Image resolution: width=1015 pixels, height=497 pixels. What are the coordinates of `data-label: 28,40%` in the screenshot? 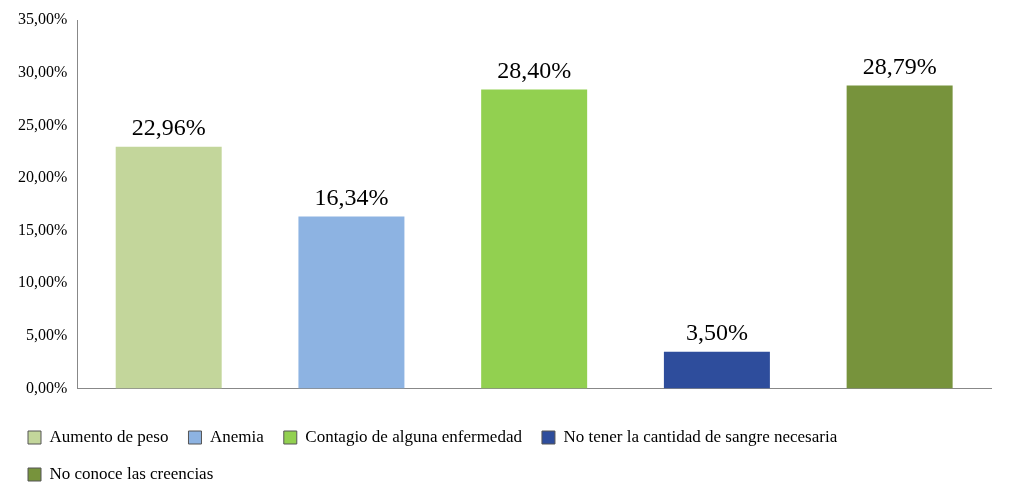 It's located at (534, 69).